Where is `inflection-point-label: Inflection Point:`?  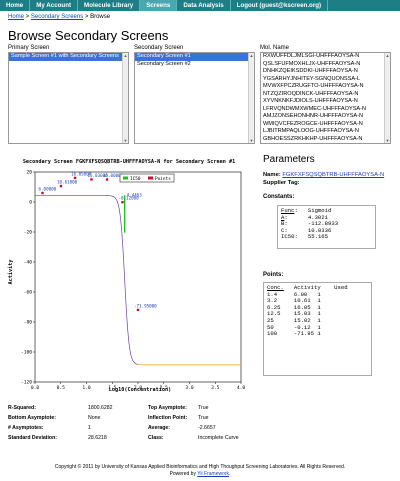
inflection-point-label: Inflection Point: is located at coordinates (168, 418).